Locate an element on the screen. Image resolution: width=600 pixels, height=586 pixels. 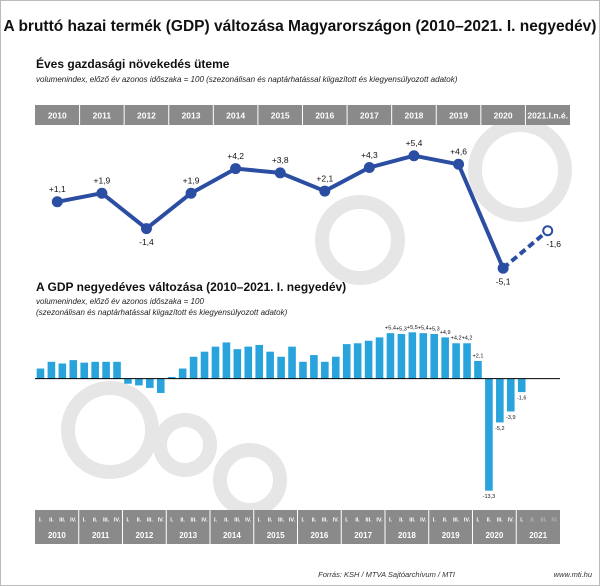
value-label: +4,9 is located at coordinates (445, 333).